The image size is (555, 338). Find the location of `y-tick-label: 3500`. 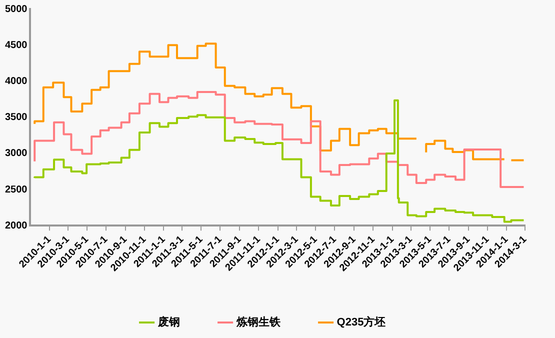

y-tick-label: 3500 is located at coordinates (16, 118).